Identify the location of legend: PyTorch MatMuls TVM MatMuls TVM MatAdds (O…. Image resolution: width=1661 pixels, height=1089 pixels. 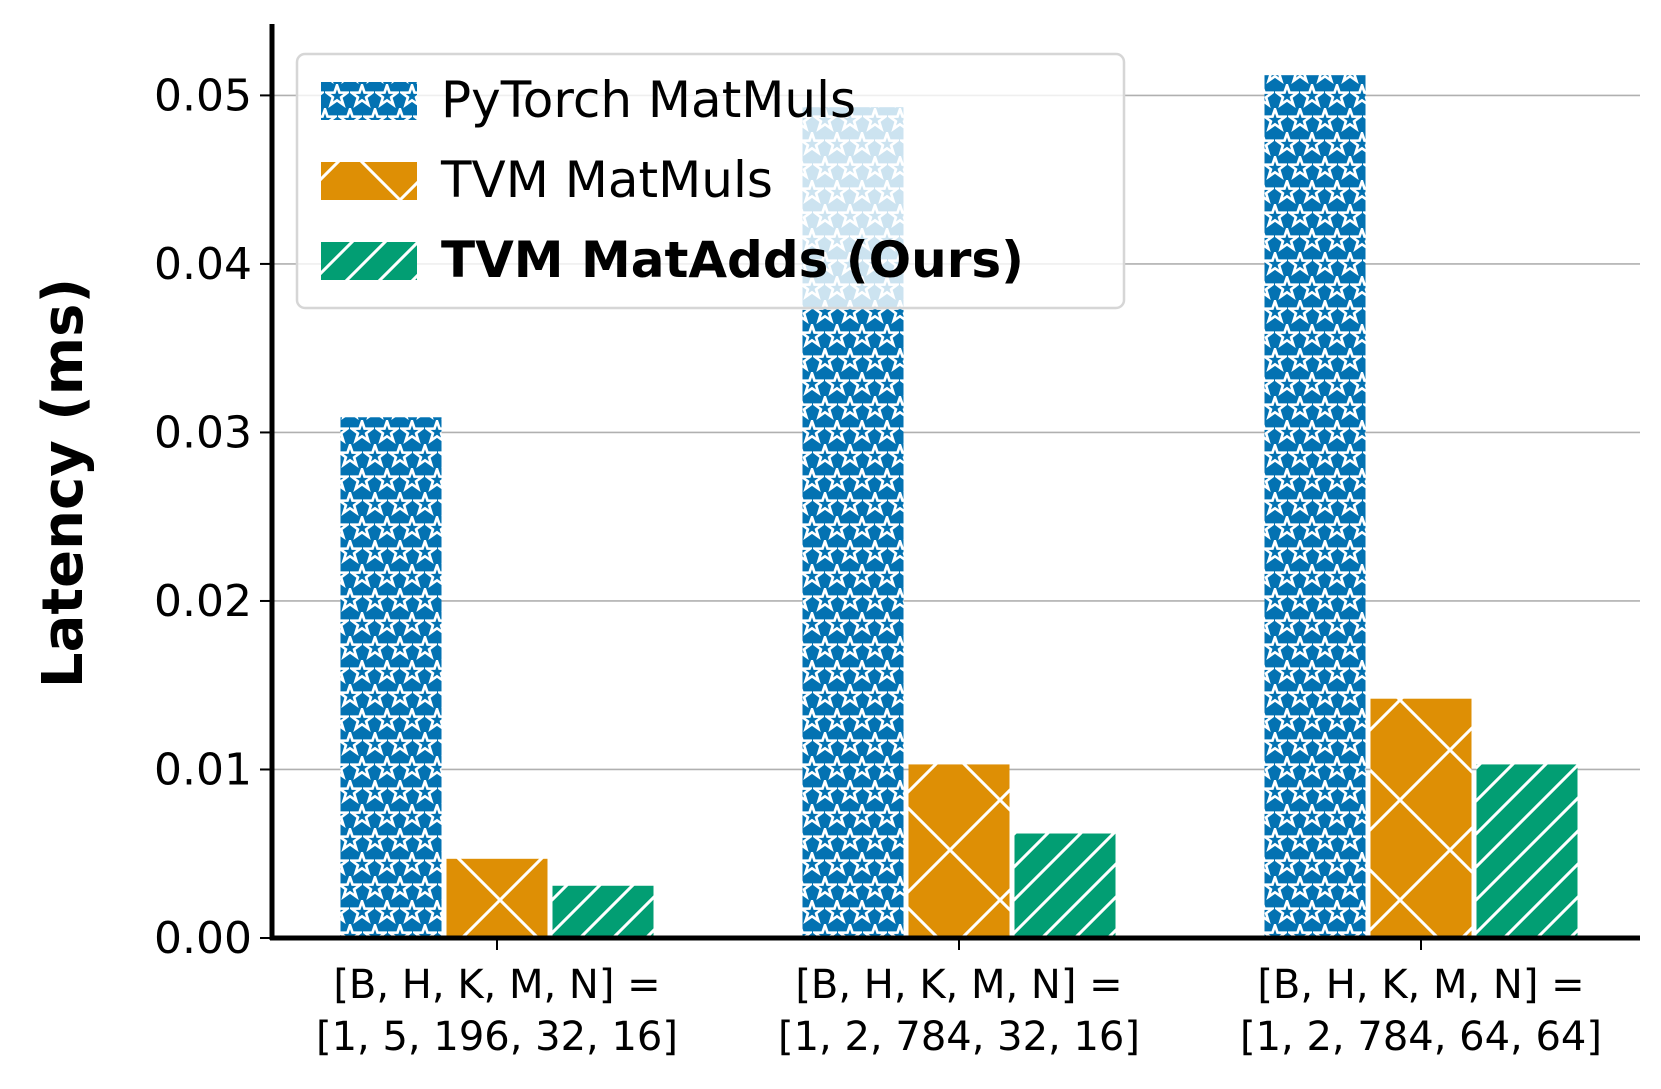
(710, 181).